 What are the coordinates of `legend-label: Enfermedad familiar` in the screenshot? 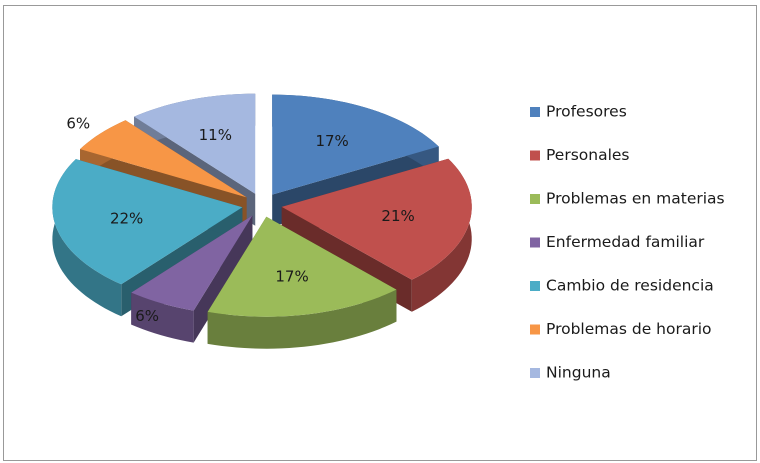 It's located at (625, 242).